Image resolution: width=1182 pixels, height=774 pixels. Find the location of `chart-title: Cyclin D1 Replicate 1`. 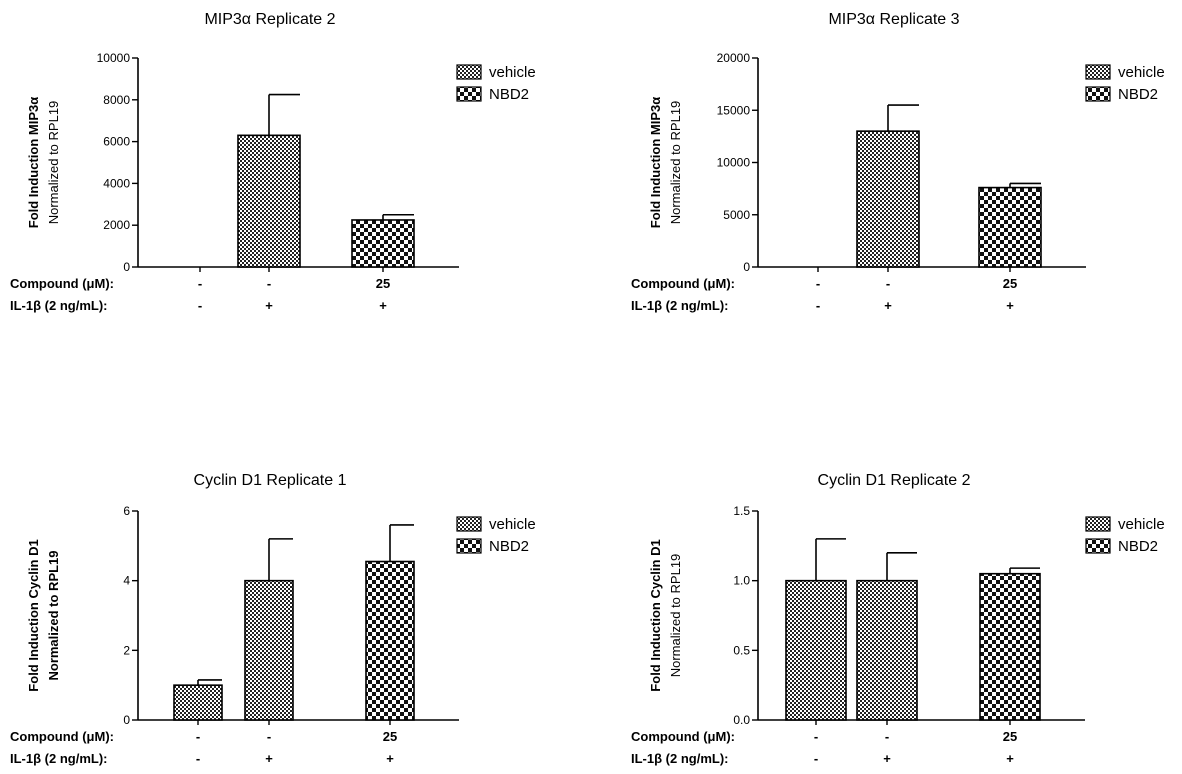

chart-title: Cyclin D1 Replicate 1 is located at coordinates (270, 480).